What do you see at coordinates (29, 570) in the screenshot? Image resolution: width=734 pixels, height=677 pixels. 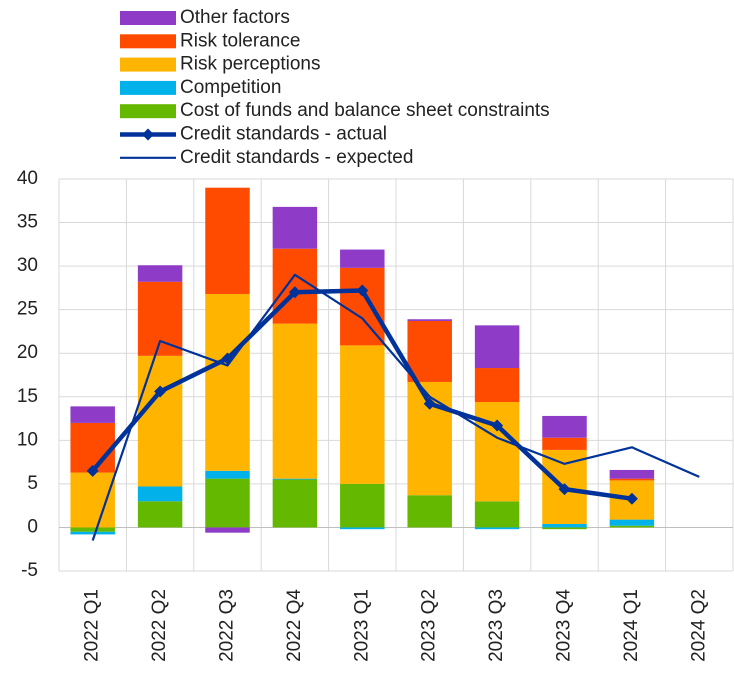 I see `y-tick-label: -5` at bounding box center [29, 570].